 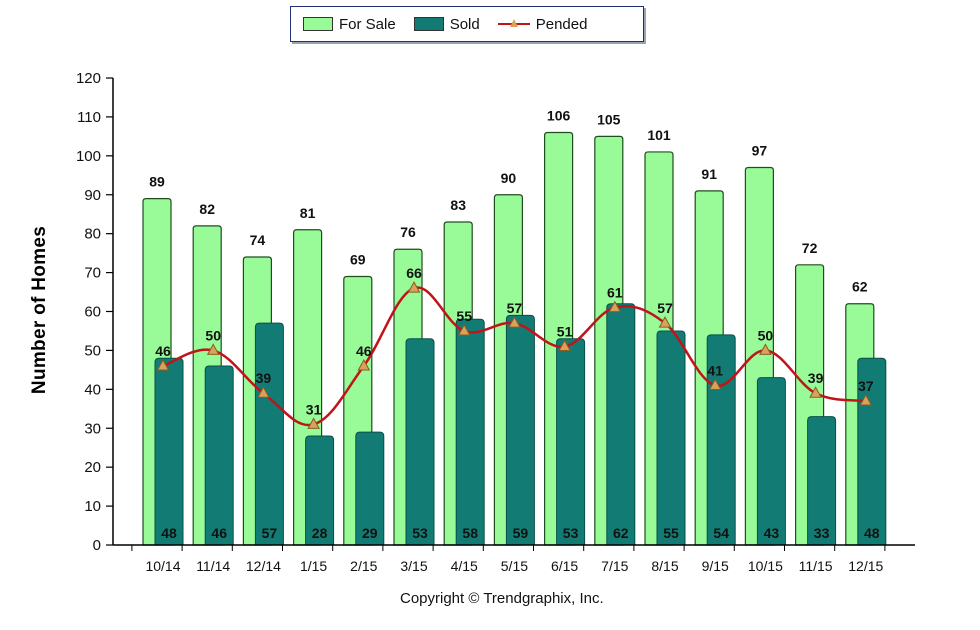 What do you see at coordinates (92, 234) in the screenshot?
I see `y-tick-label: 80` at bounding box center [92, 234].